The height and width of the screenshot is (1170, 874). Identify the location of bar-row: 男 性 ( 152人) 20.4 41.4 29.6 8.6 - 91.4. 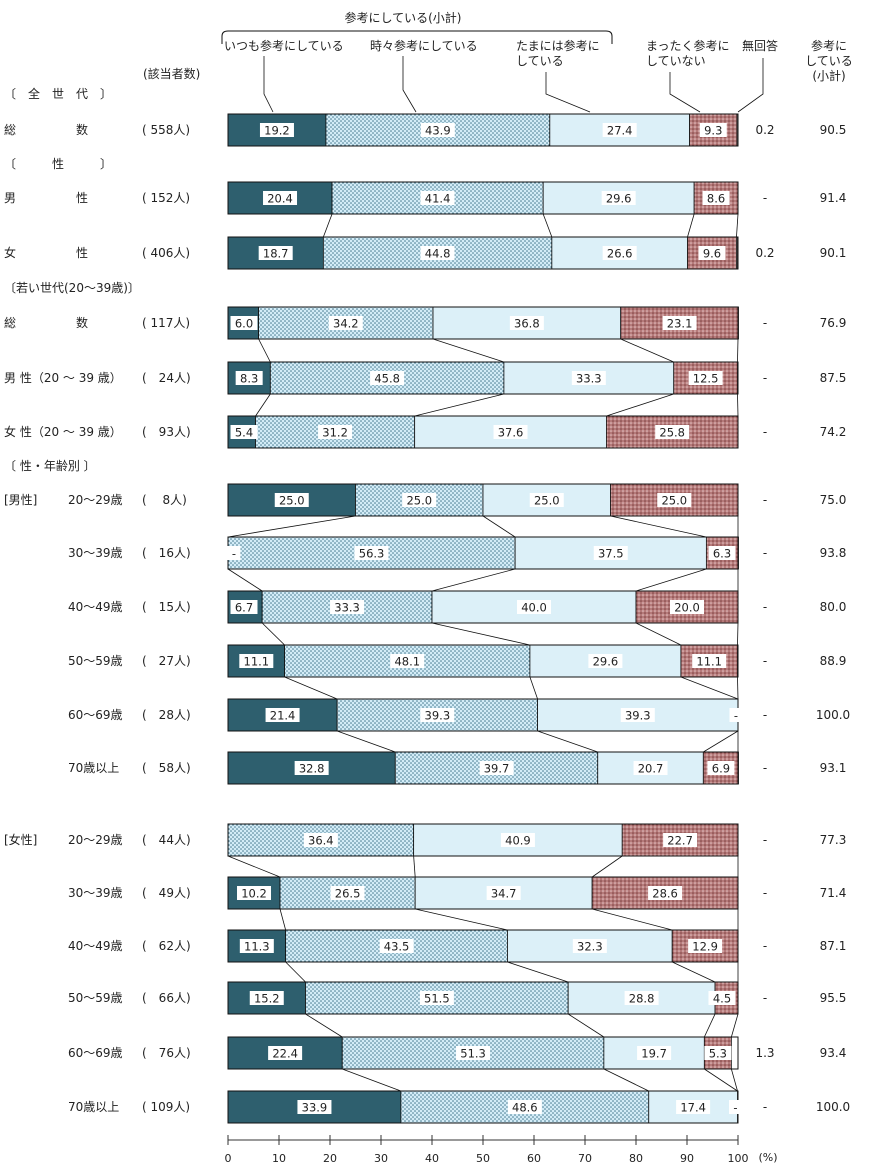
(425, 198).